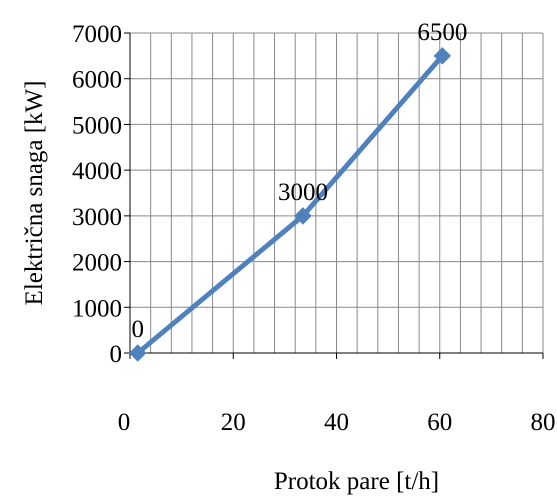 The image size is (557, 503). What do you see at coordinates (303, 192) in the screenshot?
I see `data-label: 3000` at bounding box center [303, 192].